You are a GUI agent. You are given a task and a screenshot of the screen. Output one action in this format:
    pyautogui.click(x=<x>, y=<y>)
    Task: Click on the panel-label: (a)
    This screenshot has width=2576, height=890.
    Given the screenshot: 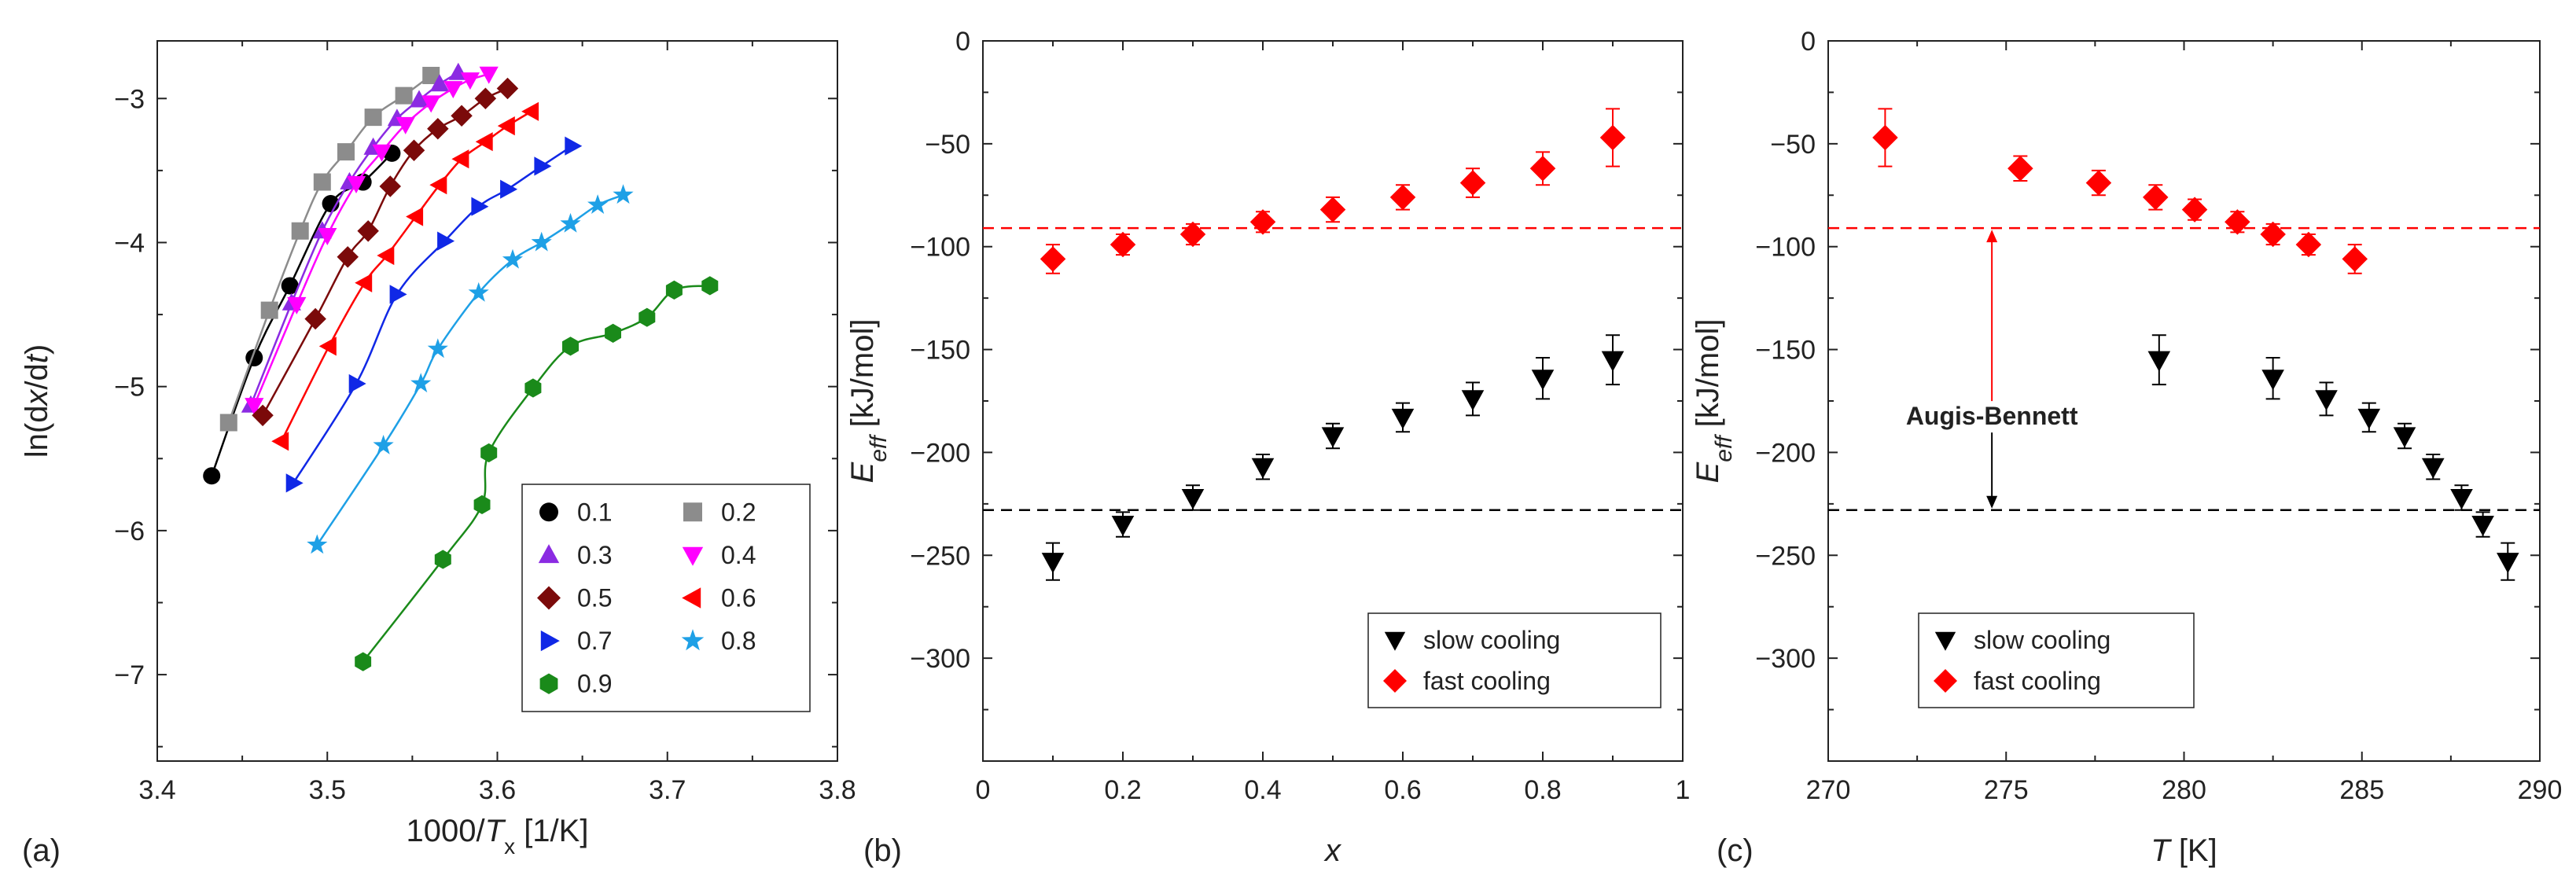 What is the action you would take?
    pyautogui.click(x=41, y=851)
    